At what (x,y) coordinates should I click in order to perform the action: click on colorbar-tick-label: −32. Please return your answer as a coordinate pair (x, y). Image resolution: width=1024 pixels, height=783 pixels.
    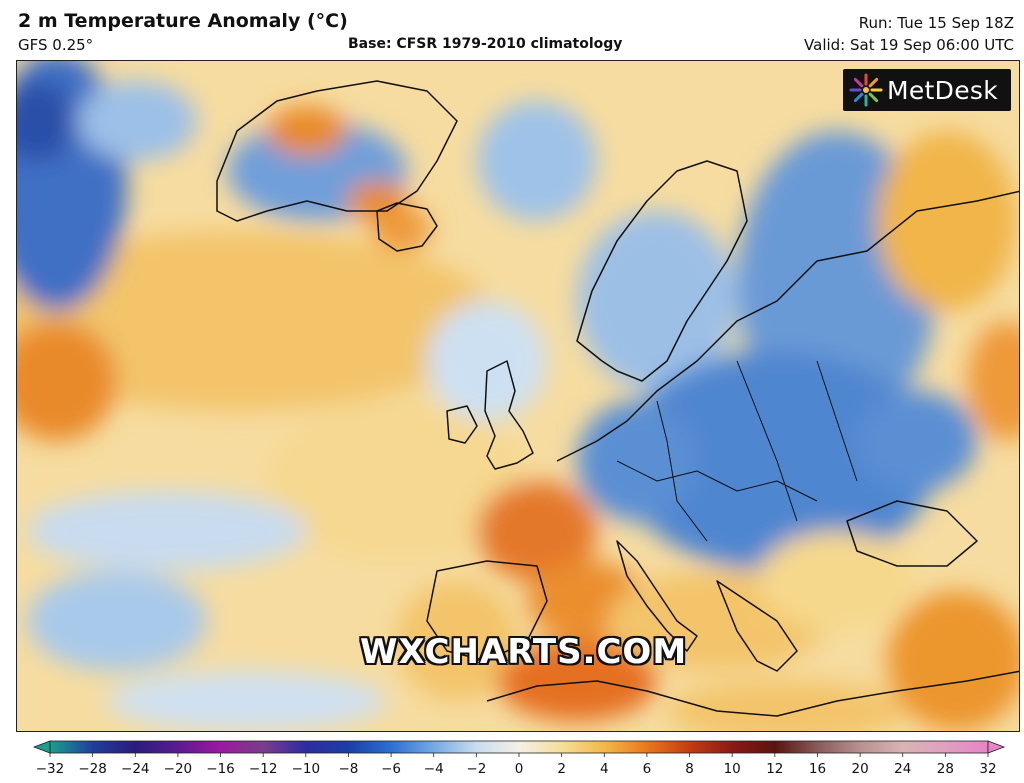
    Looking at the image, I should click on (50, 769).